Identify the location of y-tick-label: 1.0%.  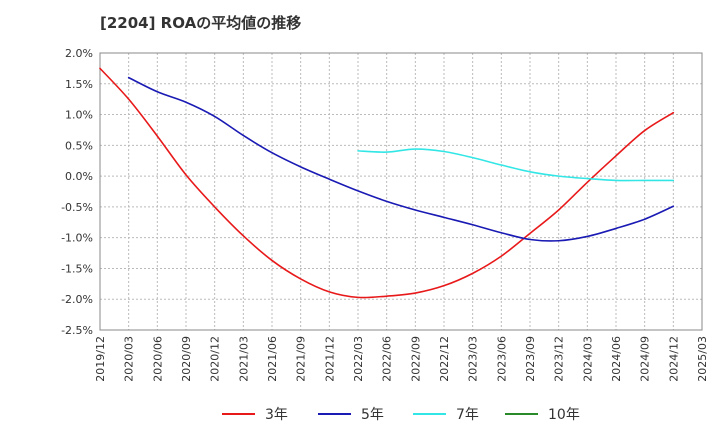
(79, 115).